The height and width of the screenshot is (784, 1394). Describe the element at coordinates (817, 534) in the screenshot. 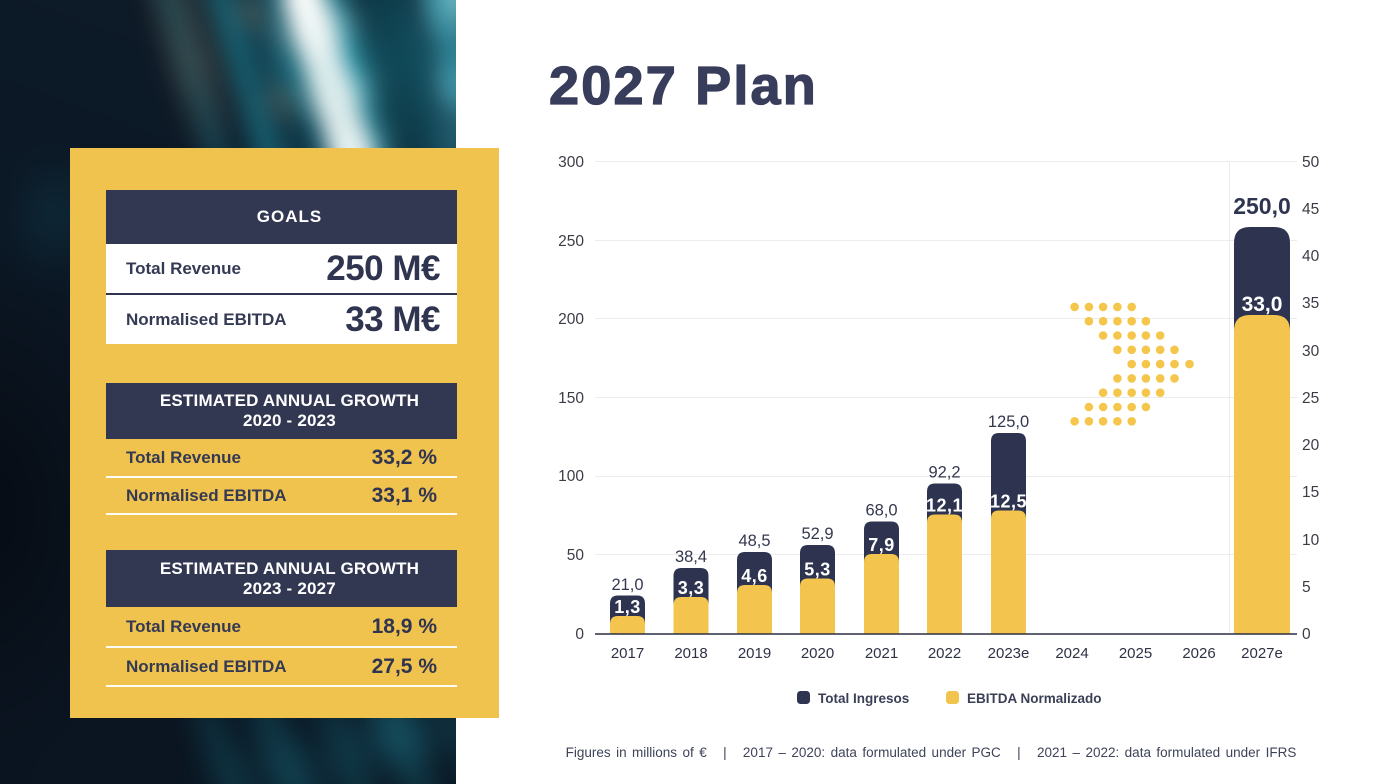

I see `svg-text: 52,9` at that location.